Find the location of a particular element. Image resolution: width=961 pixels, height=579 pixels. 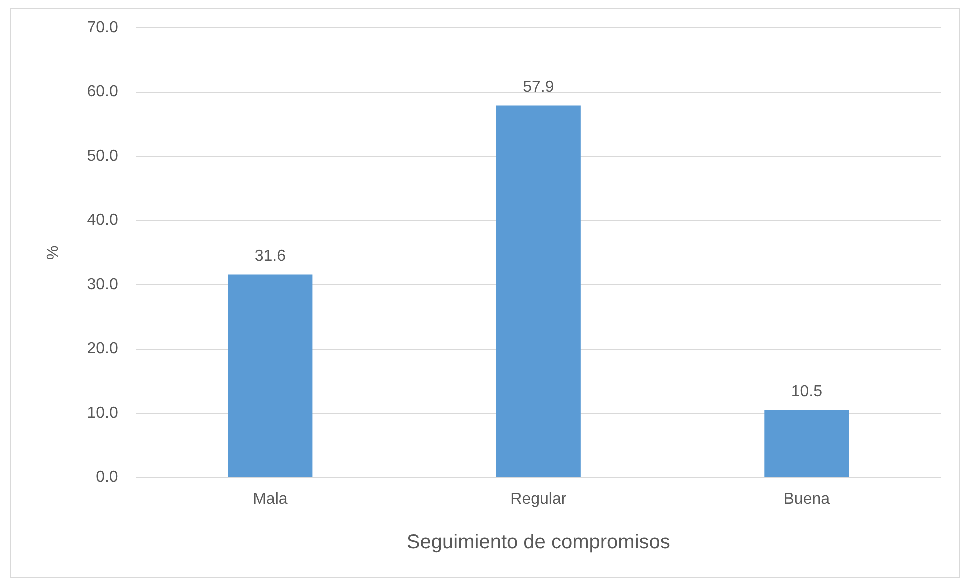

y-tick-label: 30.0 is located at coordinates (102, 285).